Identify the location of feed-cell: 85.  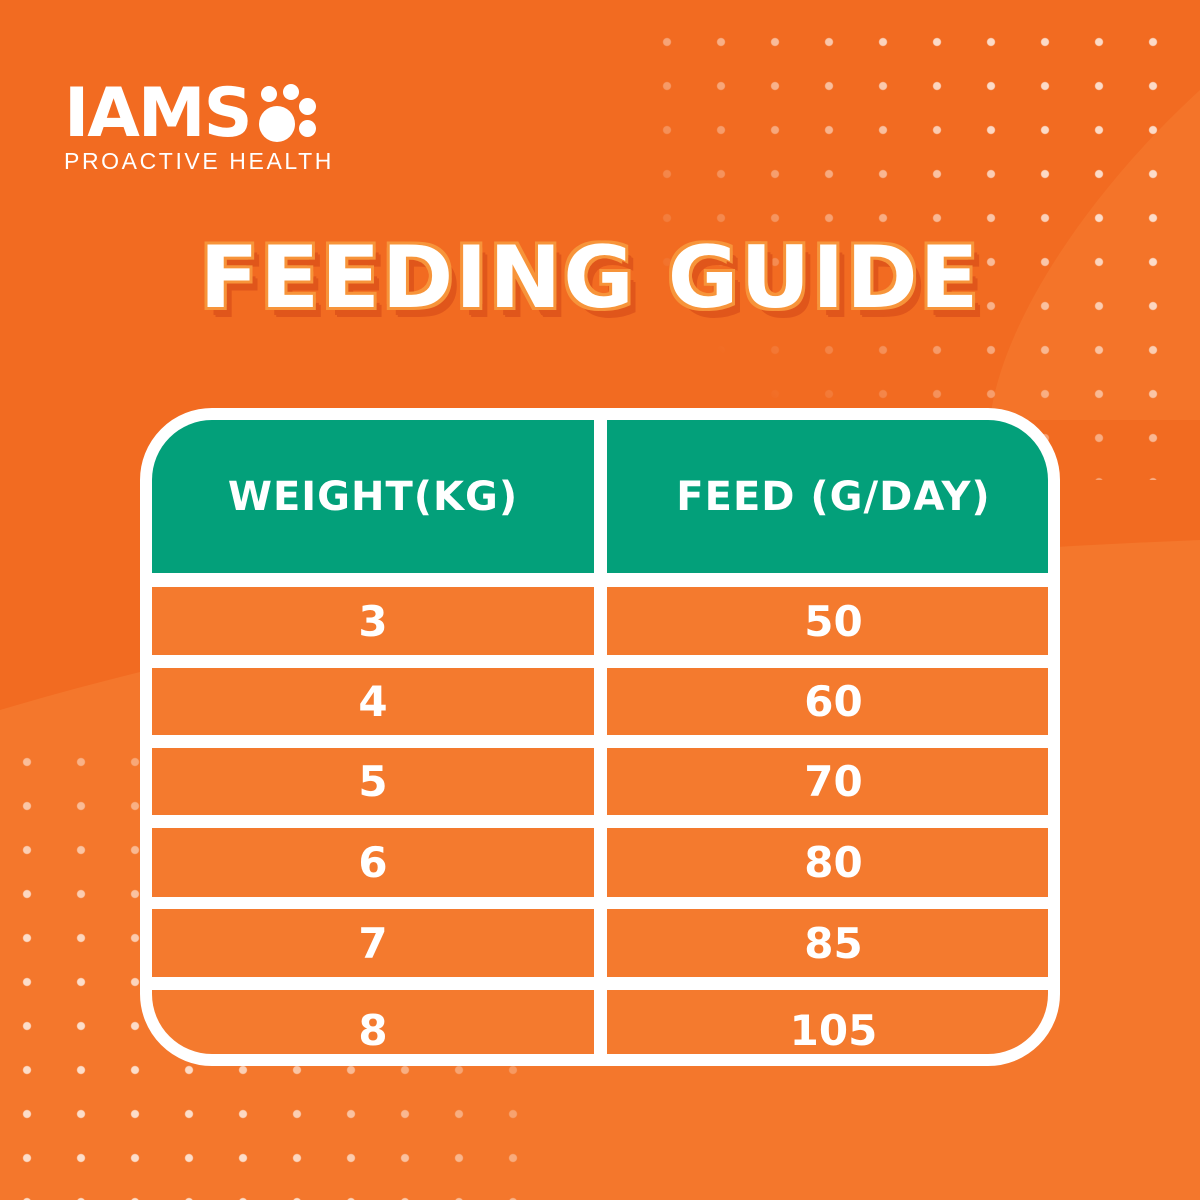
(827, 943).